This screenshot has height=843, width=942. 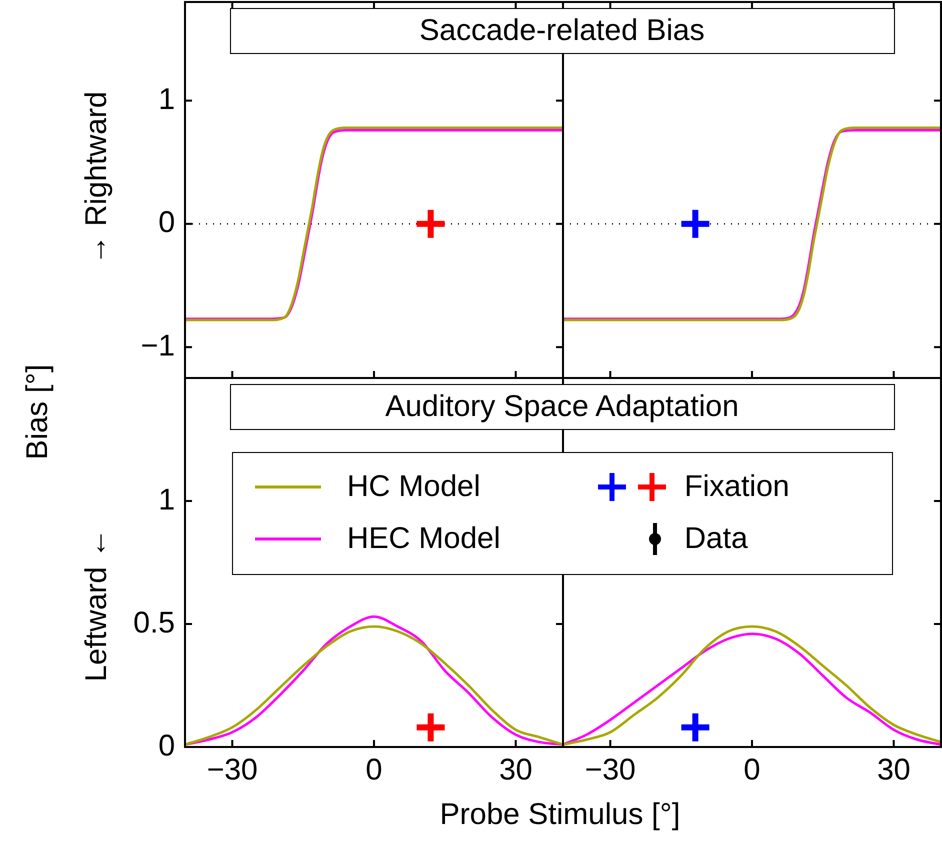 I want to click on legend-label: HC Model, so click(x=413, y=487).